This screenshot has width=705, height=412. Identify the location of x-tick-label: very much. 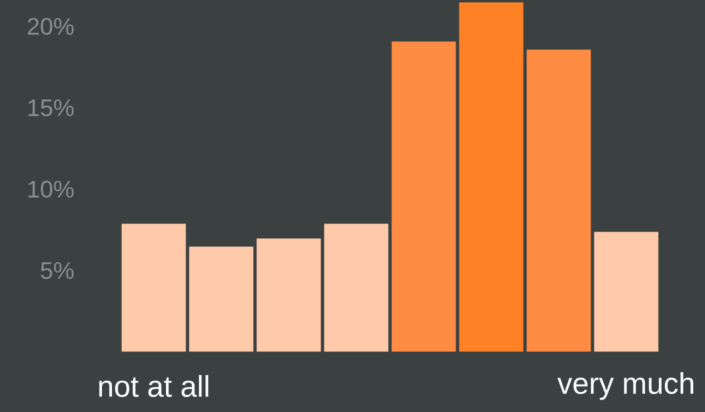
(625, 386).